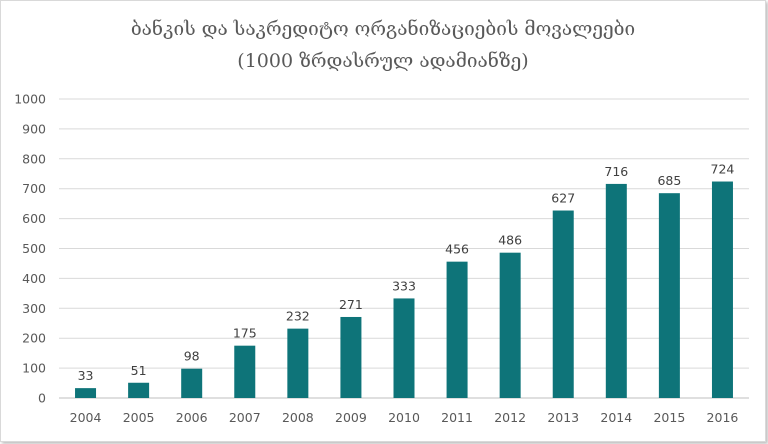 The image size is (768, 444). I want to click on x-tick-label: 2011, so click(457, 417).